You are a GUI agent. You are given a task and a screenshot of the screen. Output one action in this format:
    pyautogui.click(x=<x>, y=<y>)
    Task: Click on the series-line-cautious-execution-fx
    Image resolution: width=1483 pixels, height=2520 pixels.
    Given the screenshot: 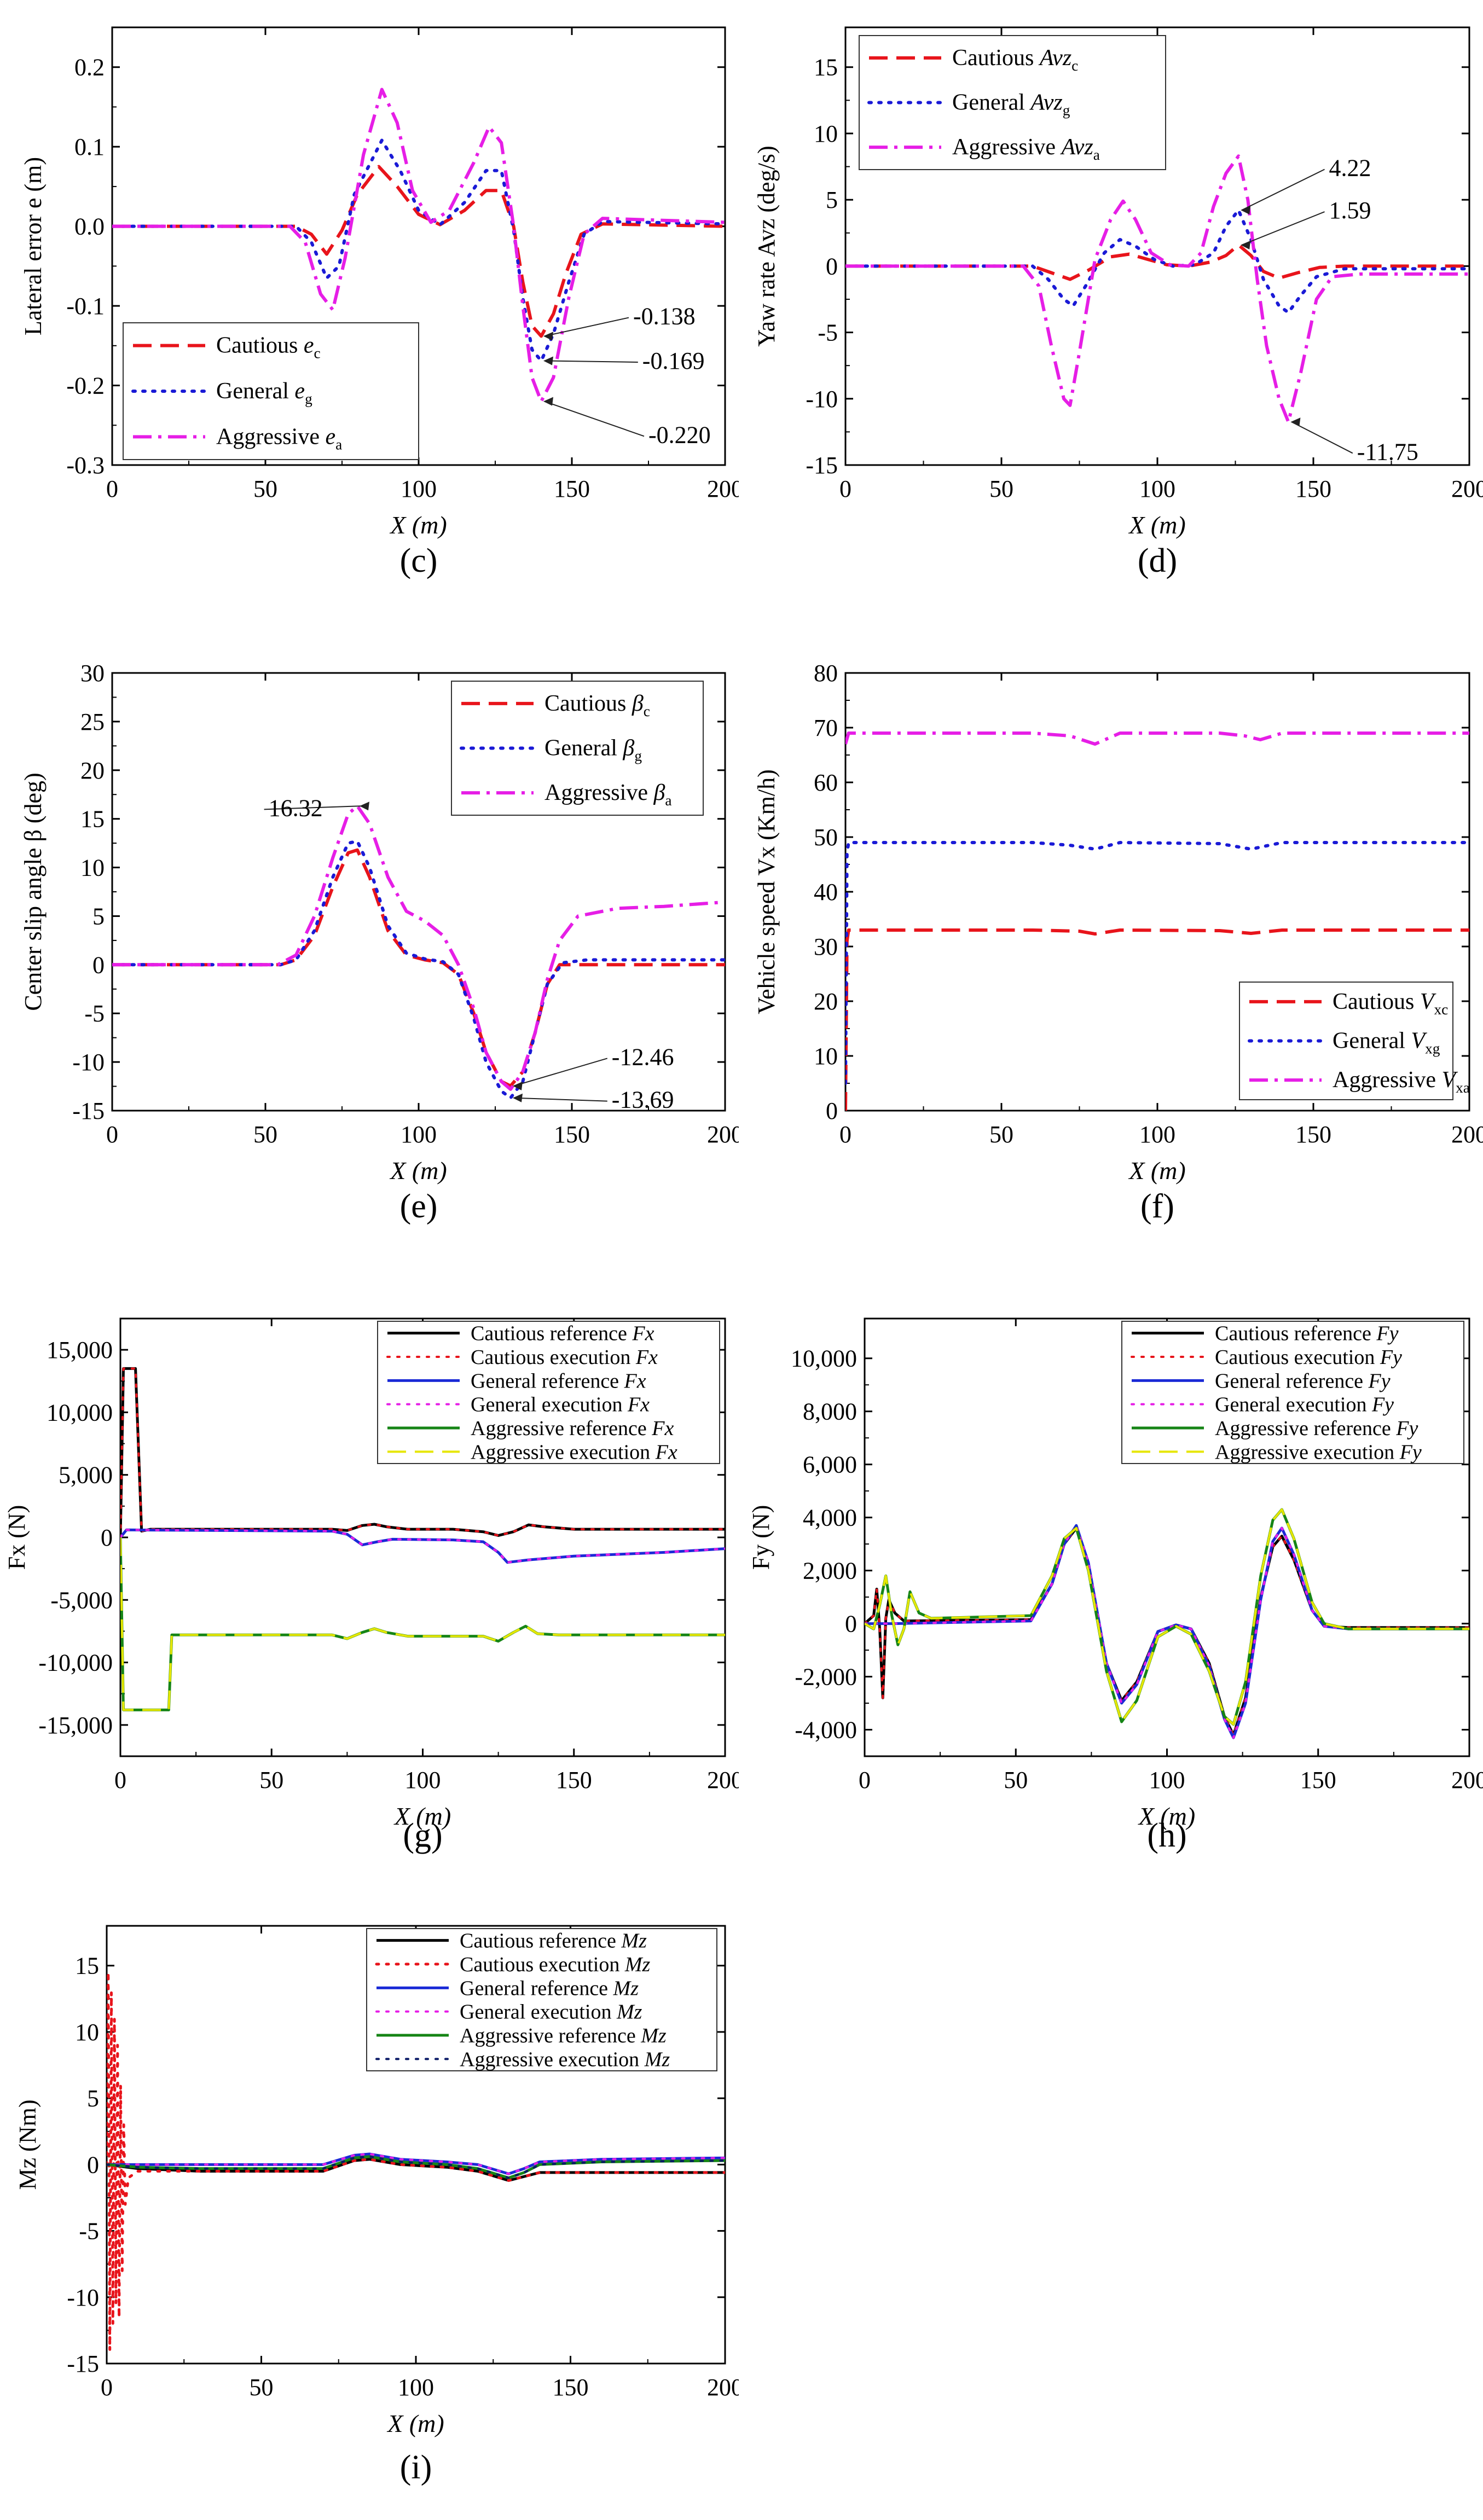 What is the action you would take?
    pyautogui.click(x=423, y=1452)
    